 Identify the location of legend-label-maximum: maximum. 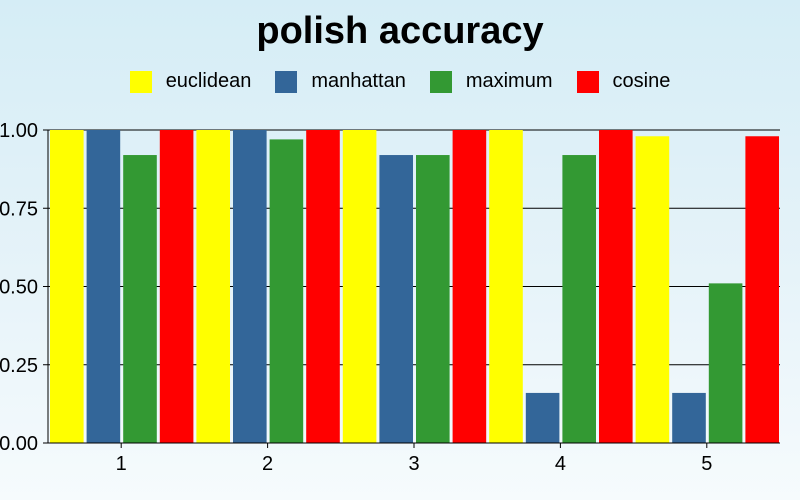
(509, 81).